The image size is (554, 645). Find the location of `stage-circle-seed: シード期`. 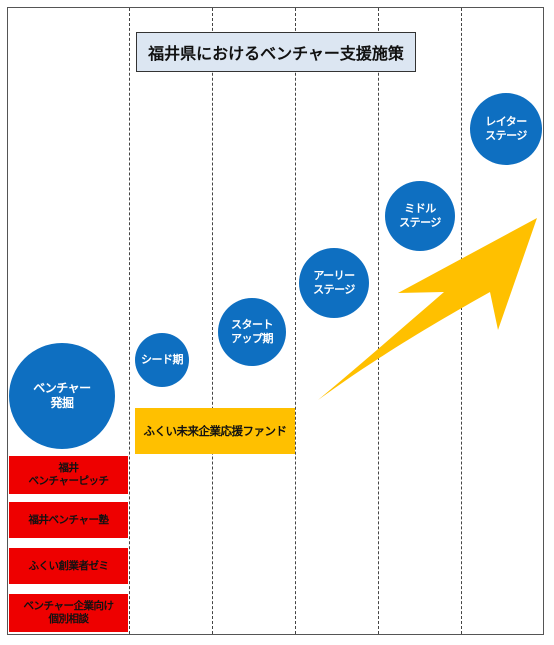

stage-circle-seed: シード期 is located at coordinates (162, 360).